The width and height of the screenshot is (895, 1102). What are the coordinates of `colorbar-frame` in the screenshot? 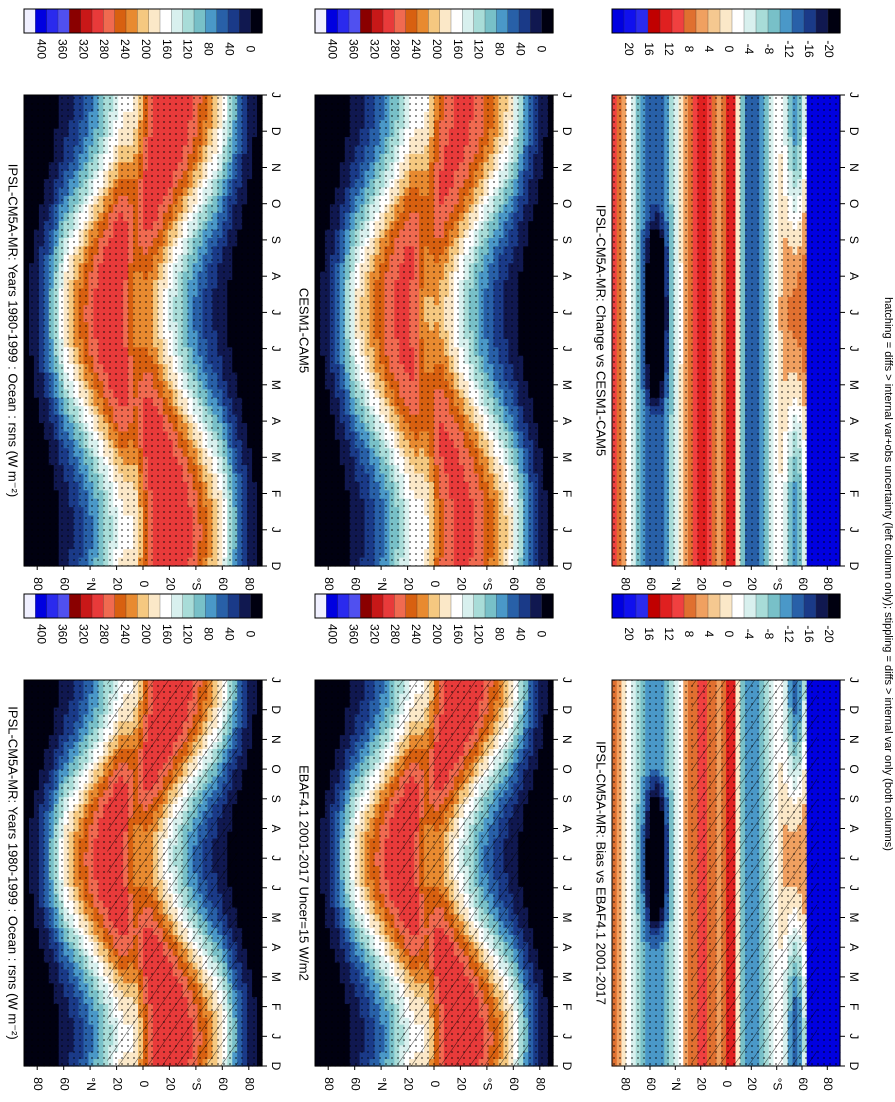 It's located at (143, 606).